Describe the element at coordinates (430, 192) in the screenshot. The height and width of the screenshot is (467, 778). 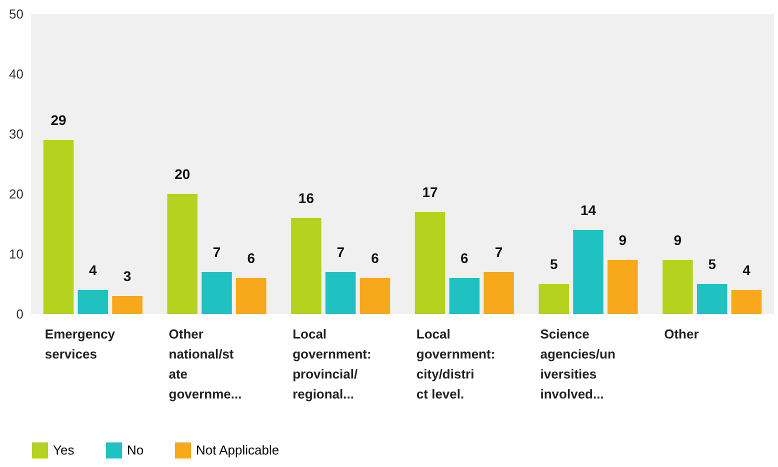
I see `data-label: 17` at that location.